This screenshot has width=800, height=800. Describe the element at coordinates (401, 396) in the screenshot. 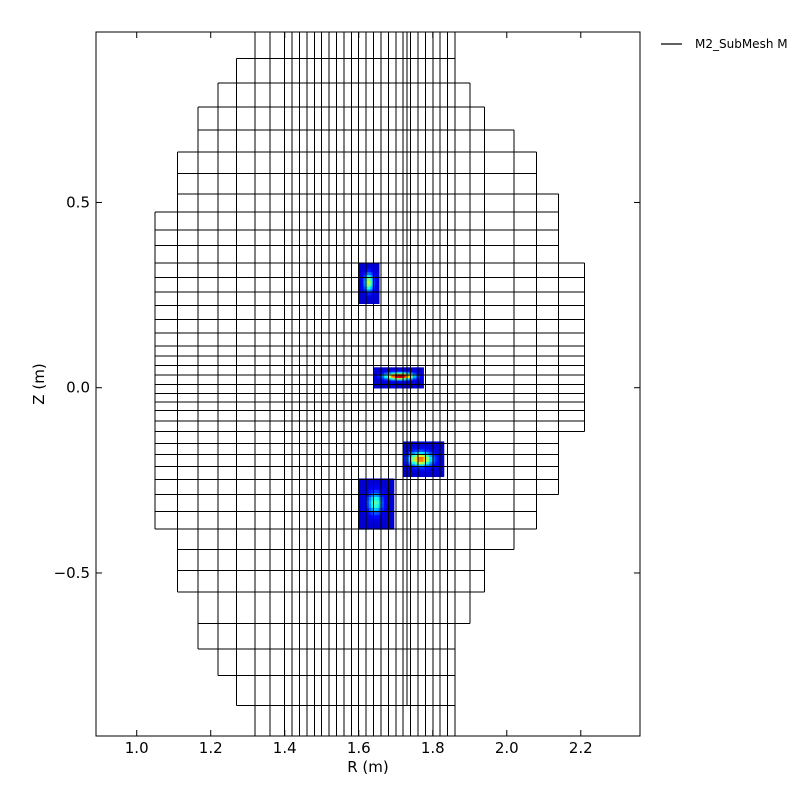

I see `emission-hotspots` at that location.